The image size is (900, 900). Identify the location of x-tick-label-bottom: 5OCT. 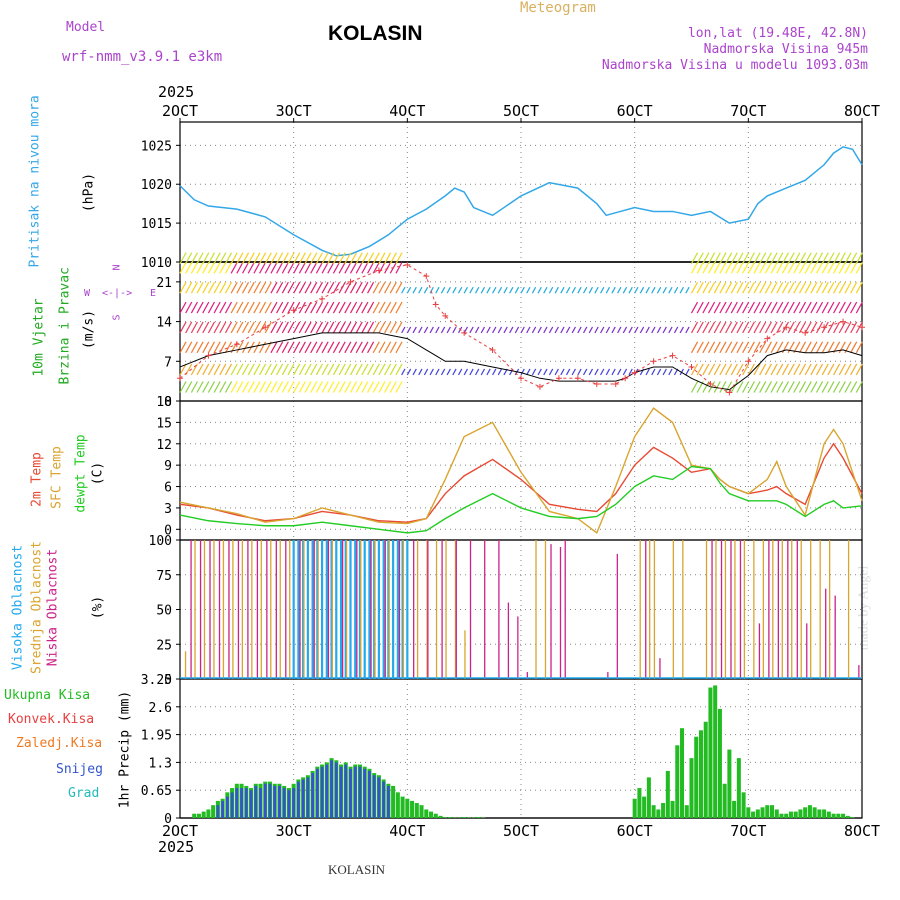
(521, 831).